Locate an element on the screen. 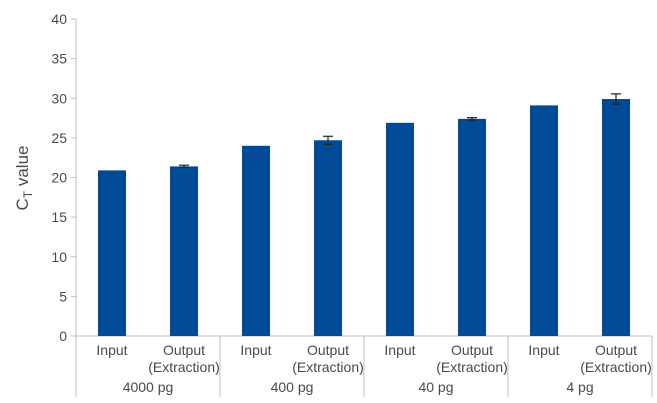 The width and height of the screenshot is (657, 403). y-tick-label: 20 is located at coordinates (59, 178).